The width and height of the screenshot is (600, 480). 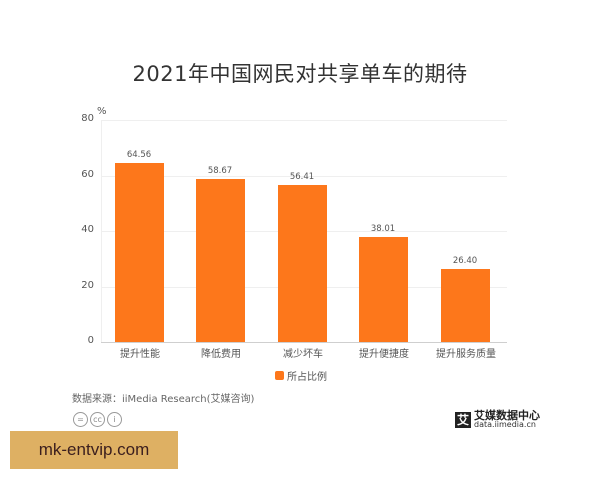 I want to click on x-label: 降低费用, so click(x=221, y=354).